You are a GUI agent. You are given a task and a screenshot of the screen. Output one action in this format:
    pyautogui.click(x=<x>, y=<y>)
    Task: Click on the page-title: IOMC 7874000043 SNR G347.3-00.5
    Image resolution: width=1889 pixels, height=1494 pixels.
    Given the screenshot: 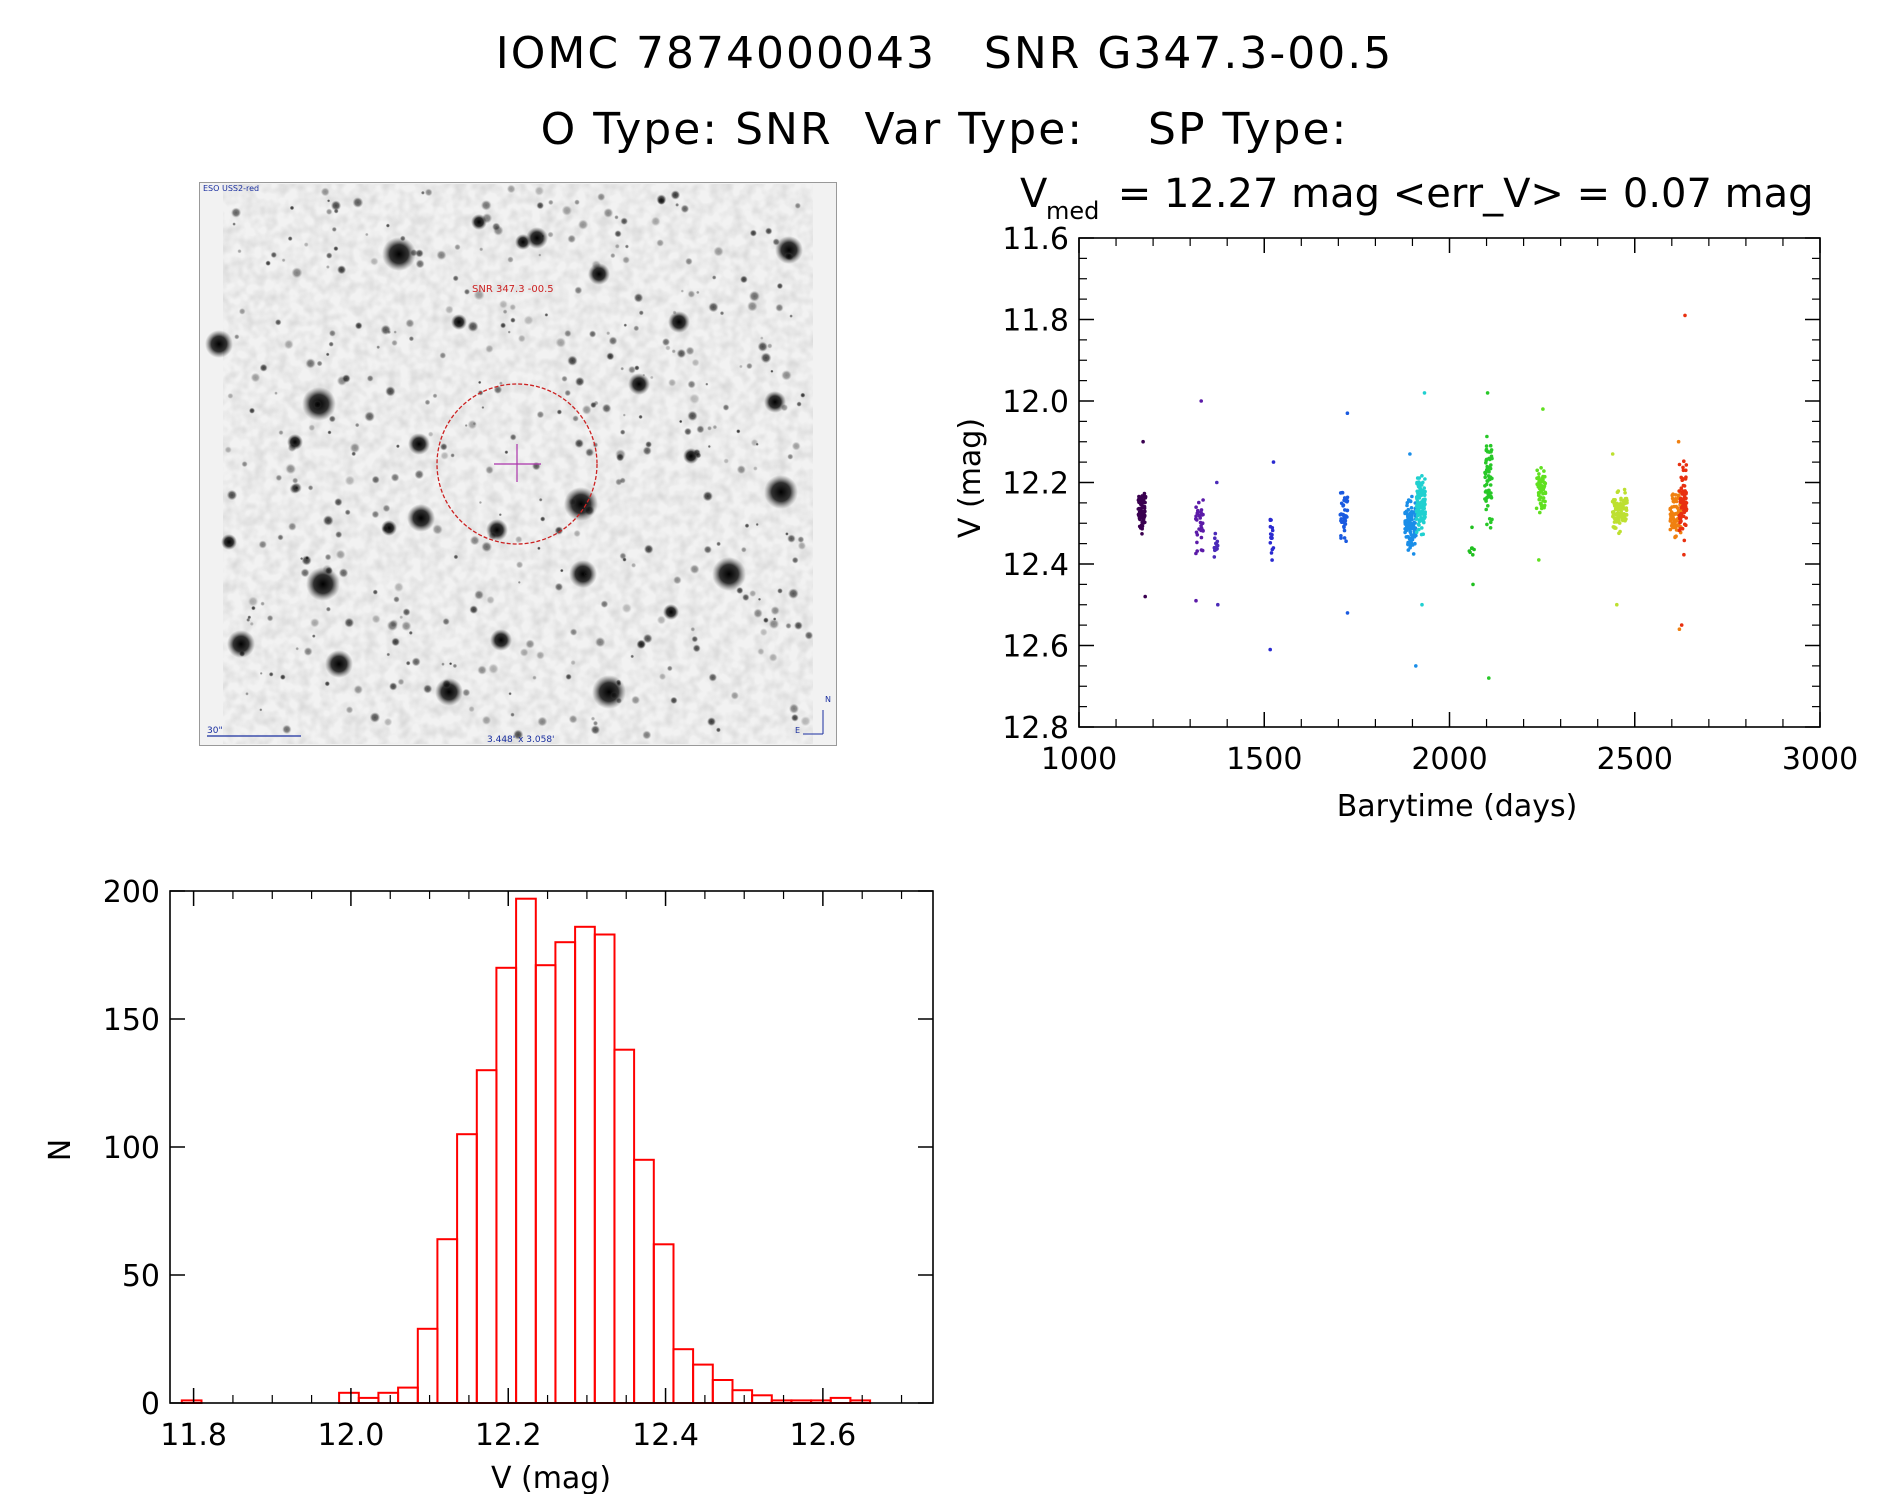 What is the action you would take?
    pyautogui.click(x=944, y=53)
    